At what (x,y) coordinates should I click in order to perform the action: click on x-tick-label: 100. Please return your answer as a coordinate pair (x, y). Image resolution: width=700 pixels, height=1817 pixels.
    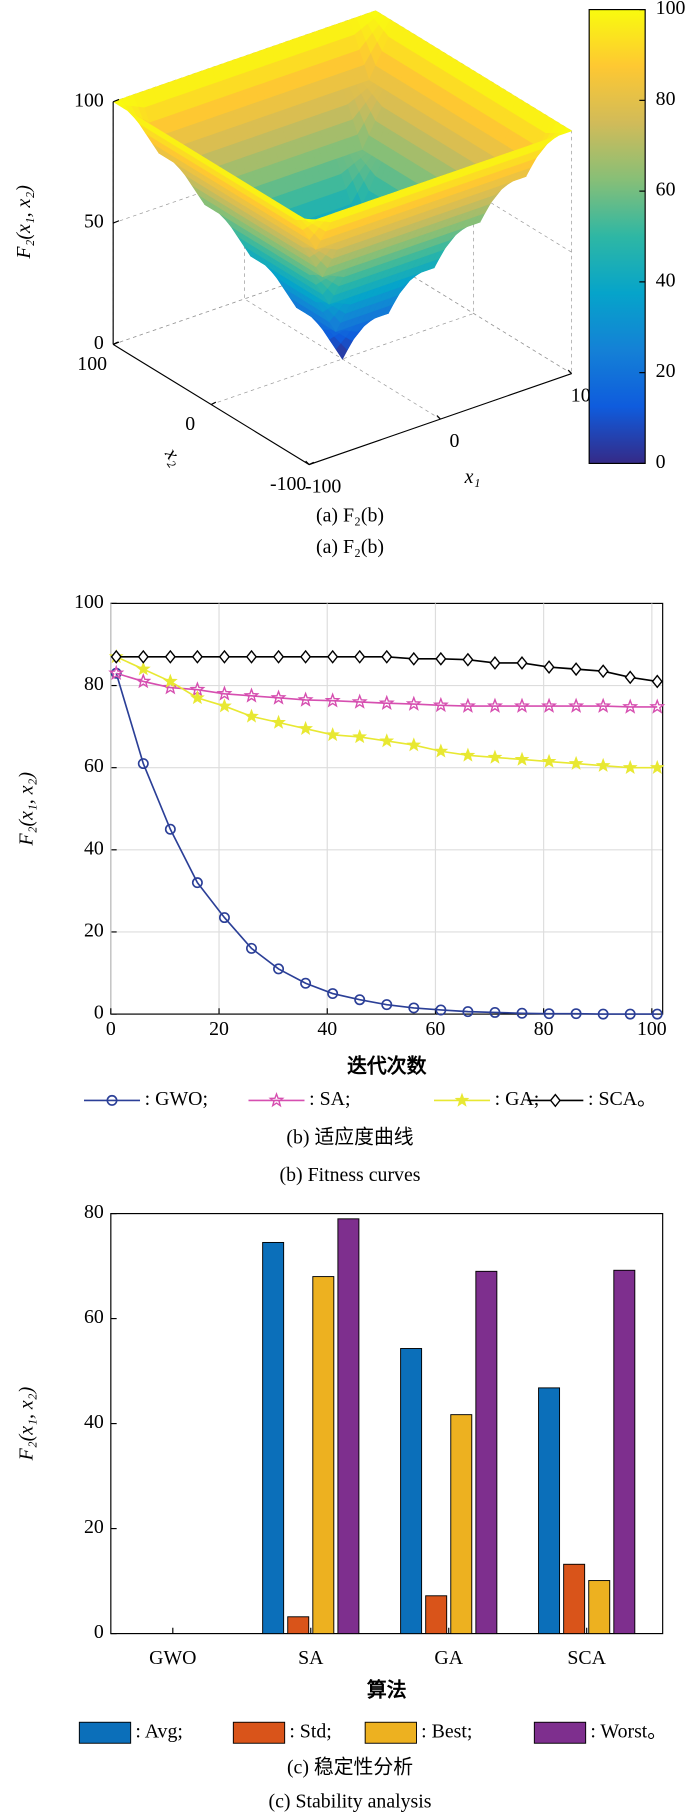
    Looking at the image, I should click on (652, 1029).